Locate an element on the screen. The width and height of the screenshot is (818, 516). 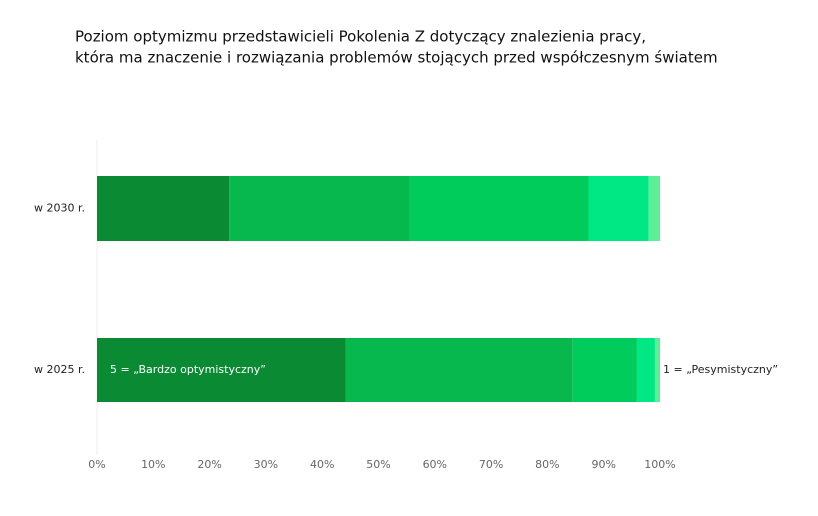
x-tick-label: 90% is located at coordinates (603, 464).